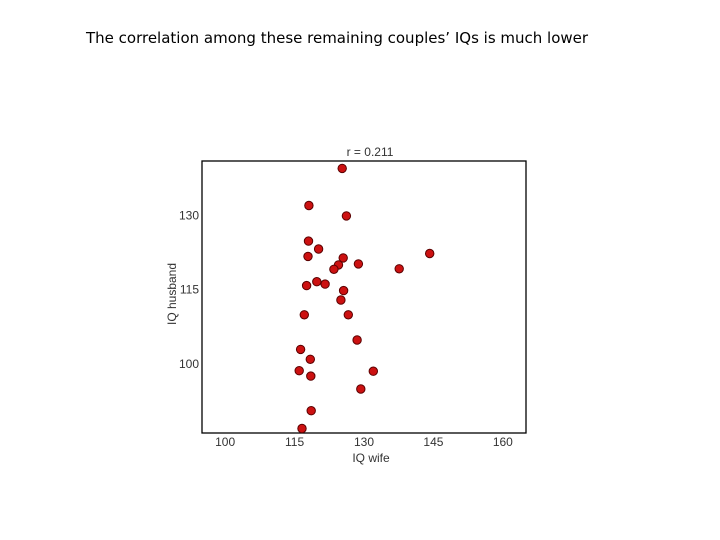 Image resolution: width=720 pixels, height=540 pixels. Describe the element at coordinates (294, 442) in the screenshot. I see `x-tick-label: 115` at that location.